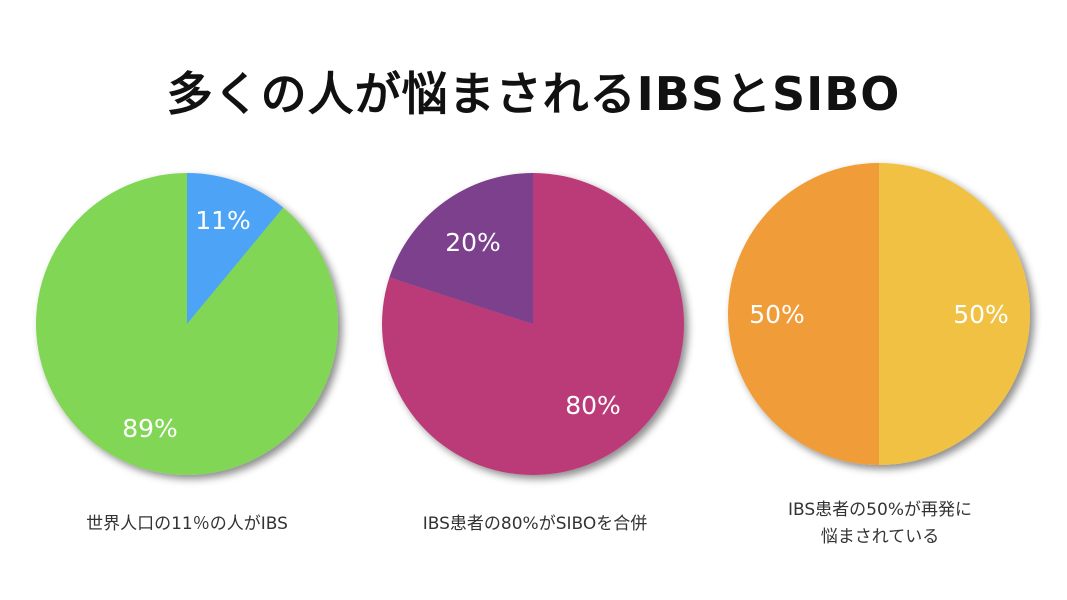 The height and width of the screenshot is (600, 1067). I want to click on caption-line-0: IBS患者の80%がSIBOを合併, so click(535, 524).